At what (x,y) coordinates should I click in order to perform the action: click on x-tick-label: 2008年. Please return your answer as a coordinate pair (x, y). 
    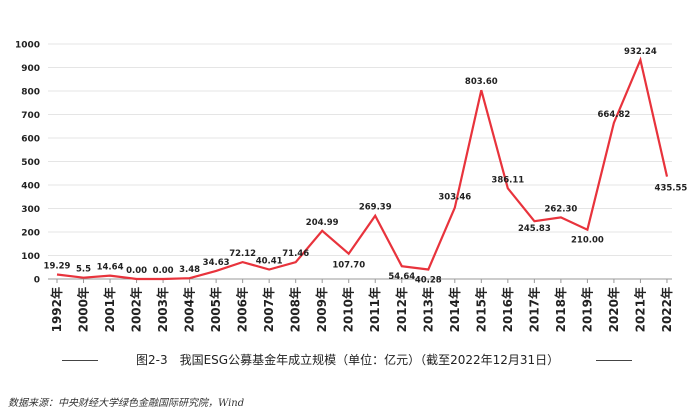
    Looking at the image, I should click on (295, 309).